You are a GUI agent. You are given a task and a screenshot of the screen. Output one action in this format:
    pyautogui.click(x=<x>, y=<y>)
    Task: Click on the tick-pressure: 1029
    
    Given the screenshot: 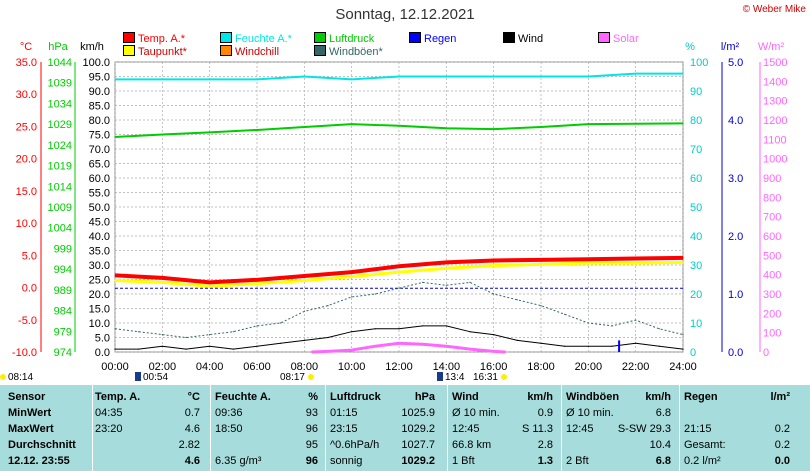 What is the action you would take?
    pyautogui.click(x=60, y=125)
    